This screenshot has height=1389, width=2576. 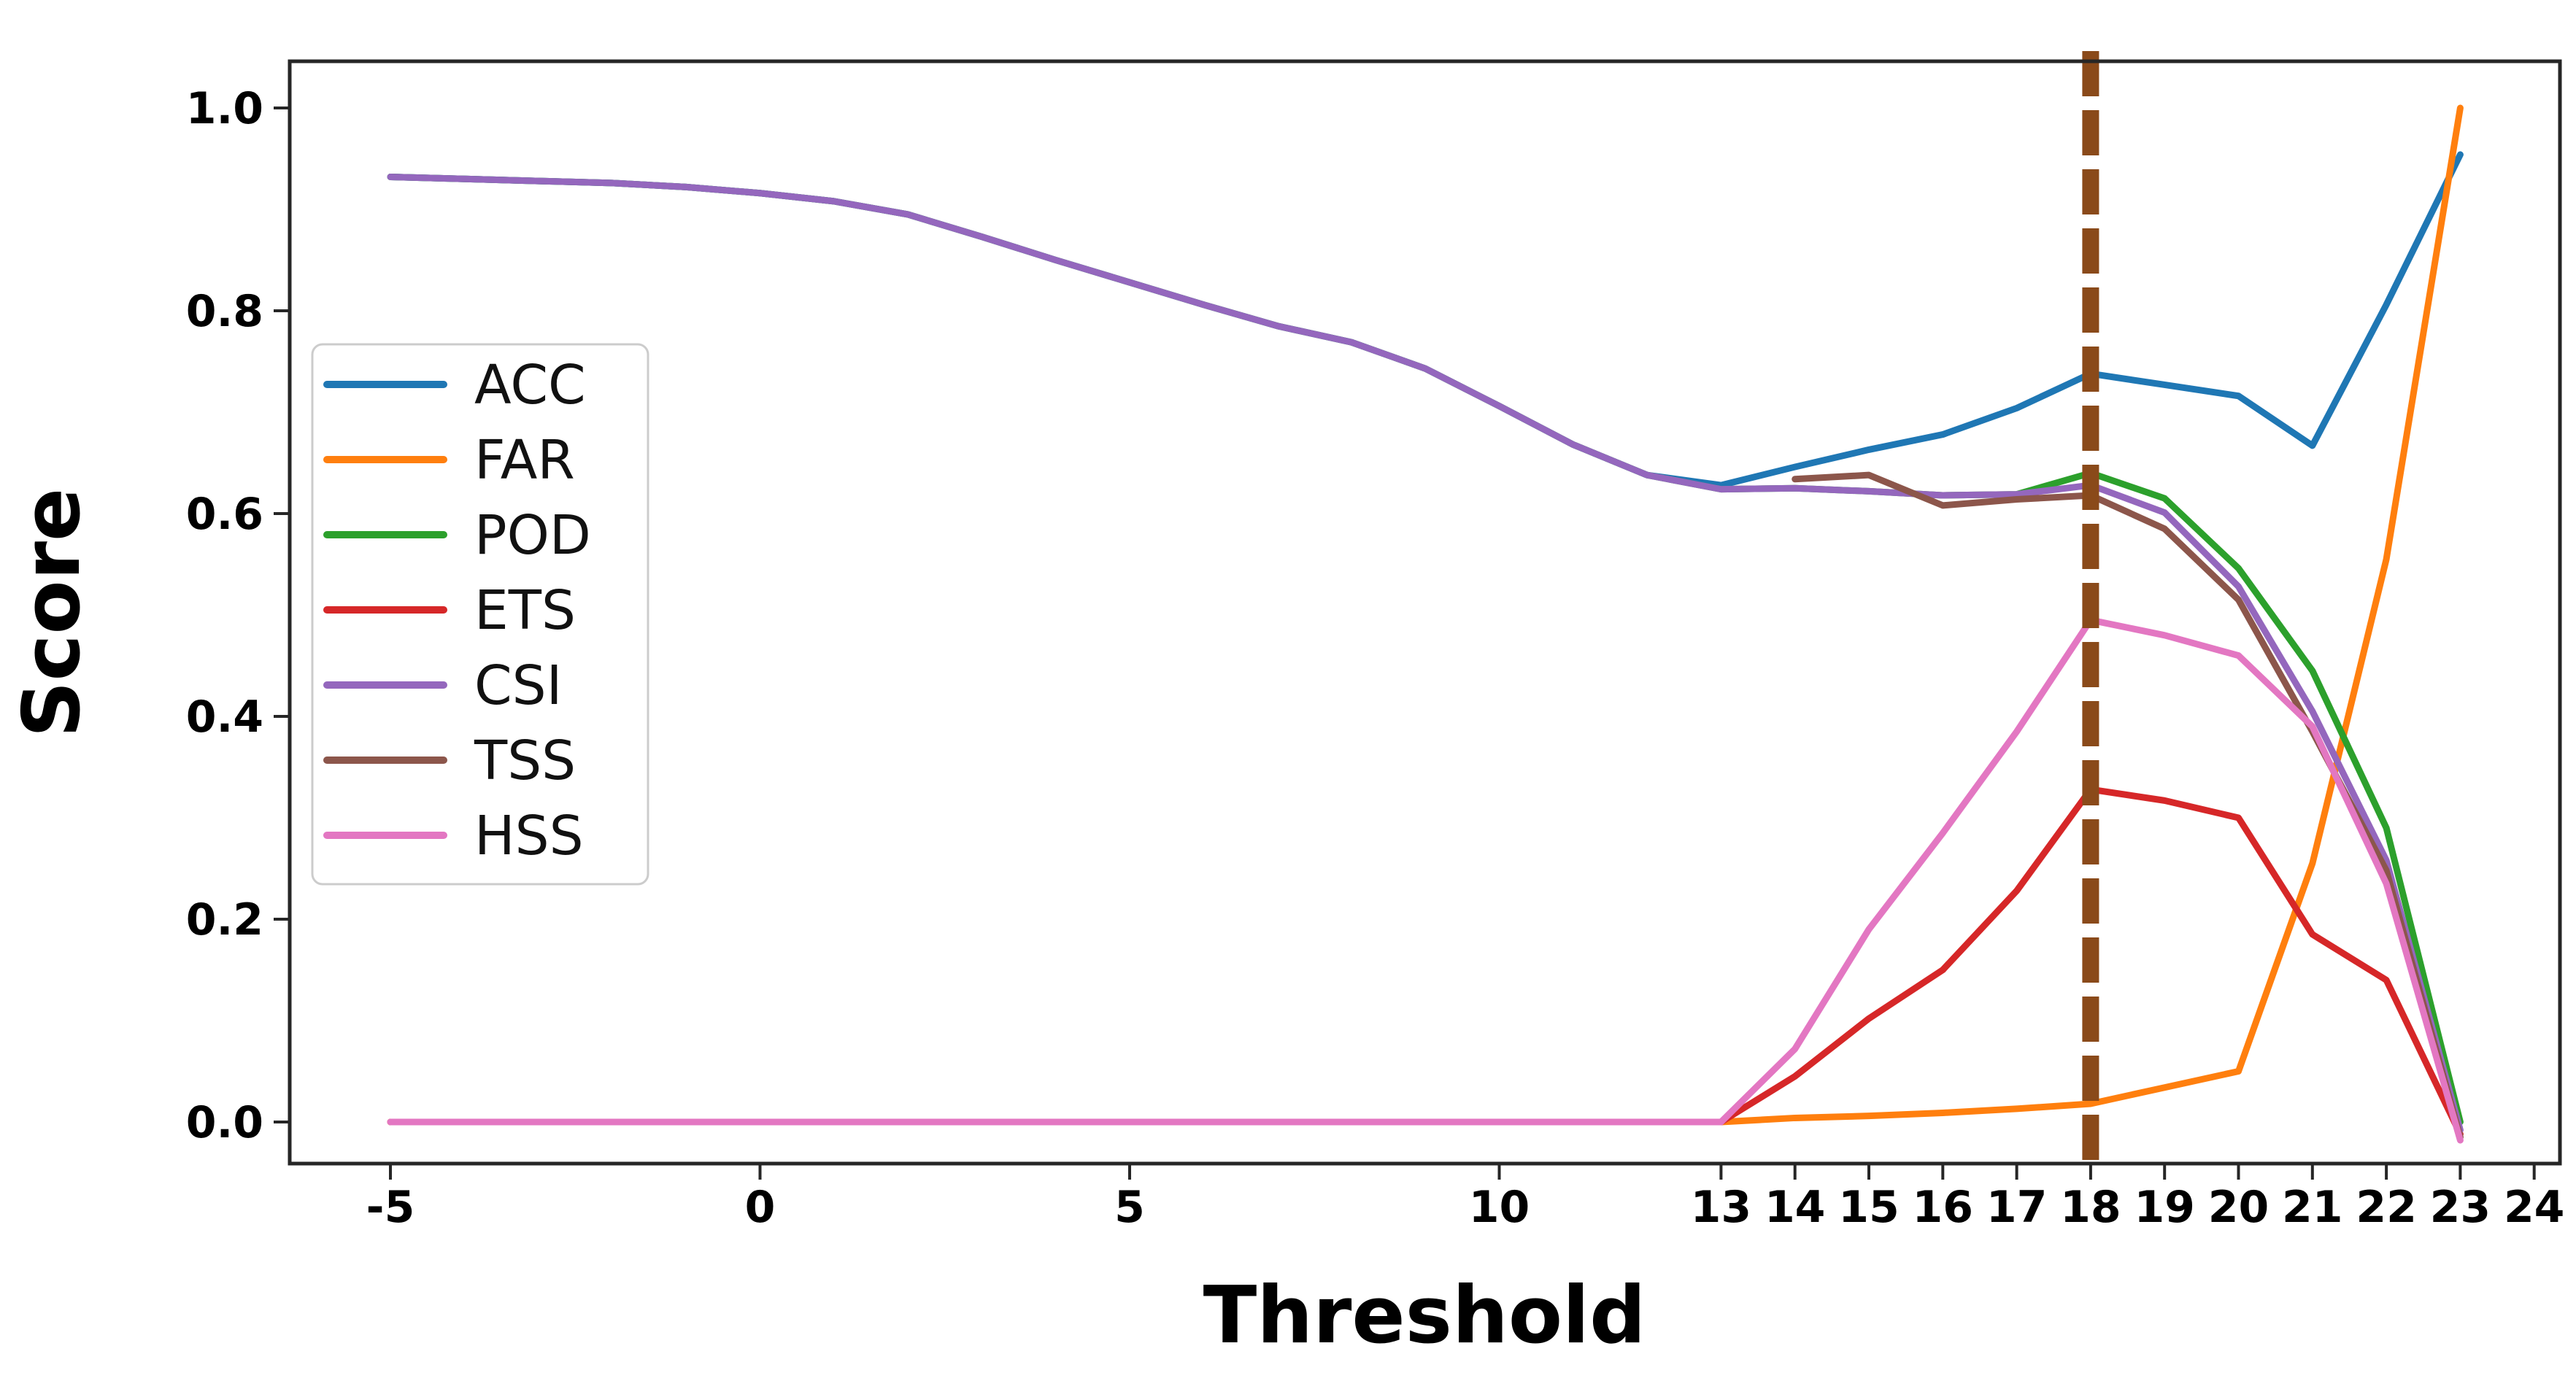 I want to click on legend-label-far: FAR, so click(x=524, y=460).